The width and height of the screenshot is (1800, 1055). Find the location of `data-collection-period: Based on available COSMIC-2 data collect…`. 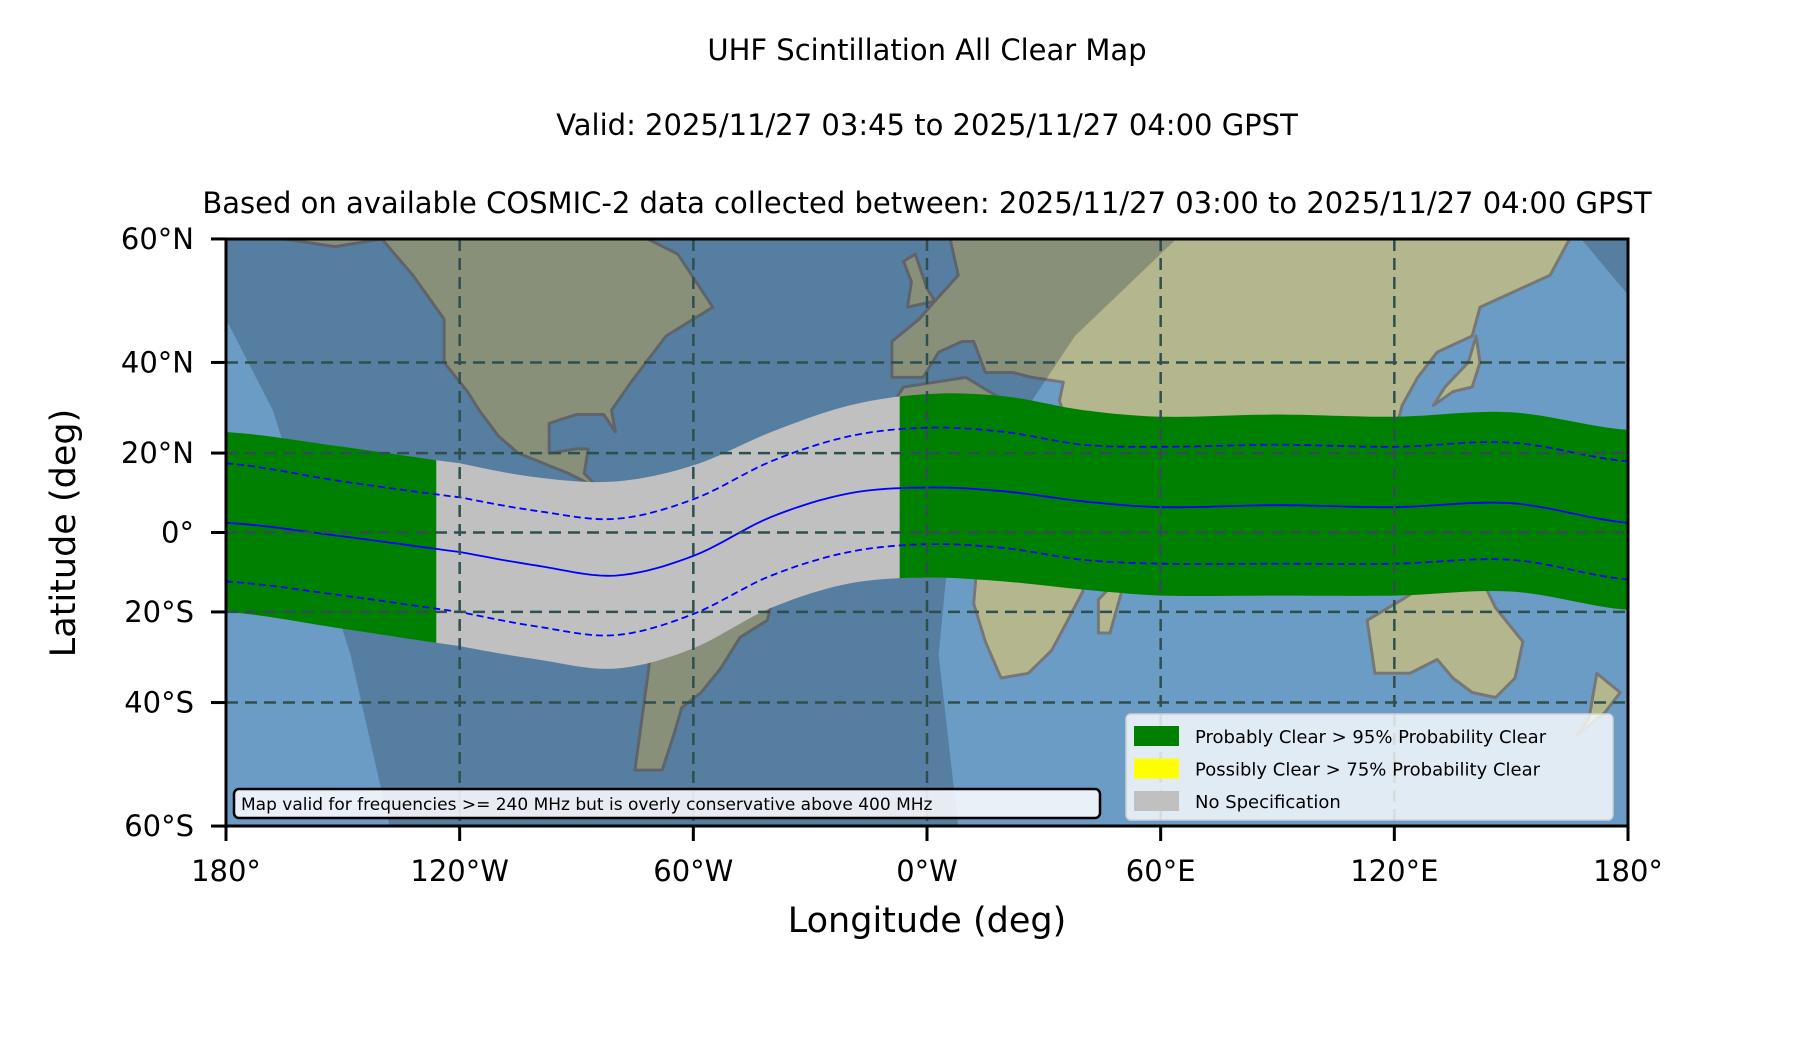

data-collection-period: Based on available COSMIC-2 data collect… is located at coordinates (927, 203).